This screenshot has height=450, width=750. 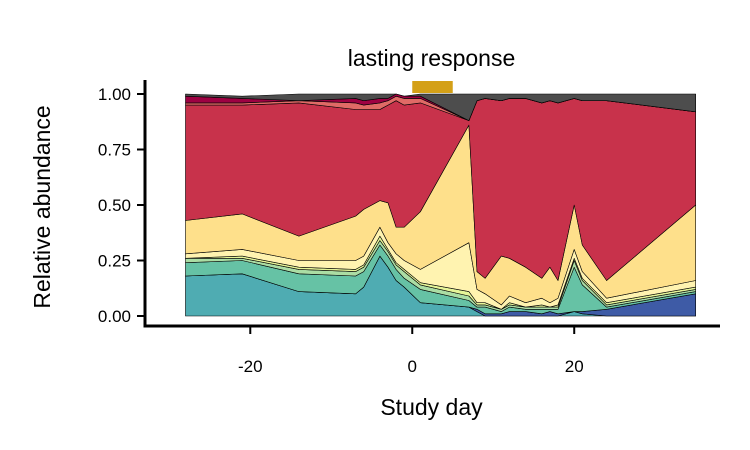 I want to click on y-tick-label: 0.00, so click(x=114, y=316).